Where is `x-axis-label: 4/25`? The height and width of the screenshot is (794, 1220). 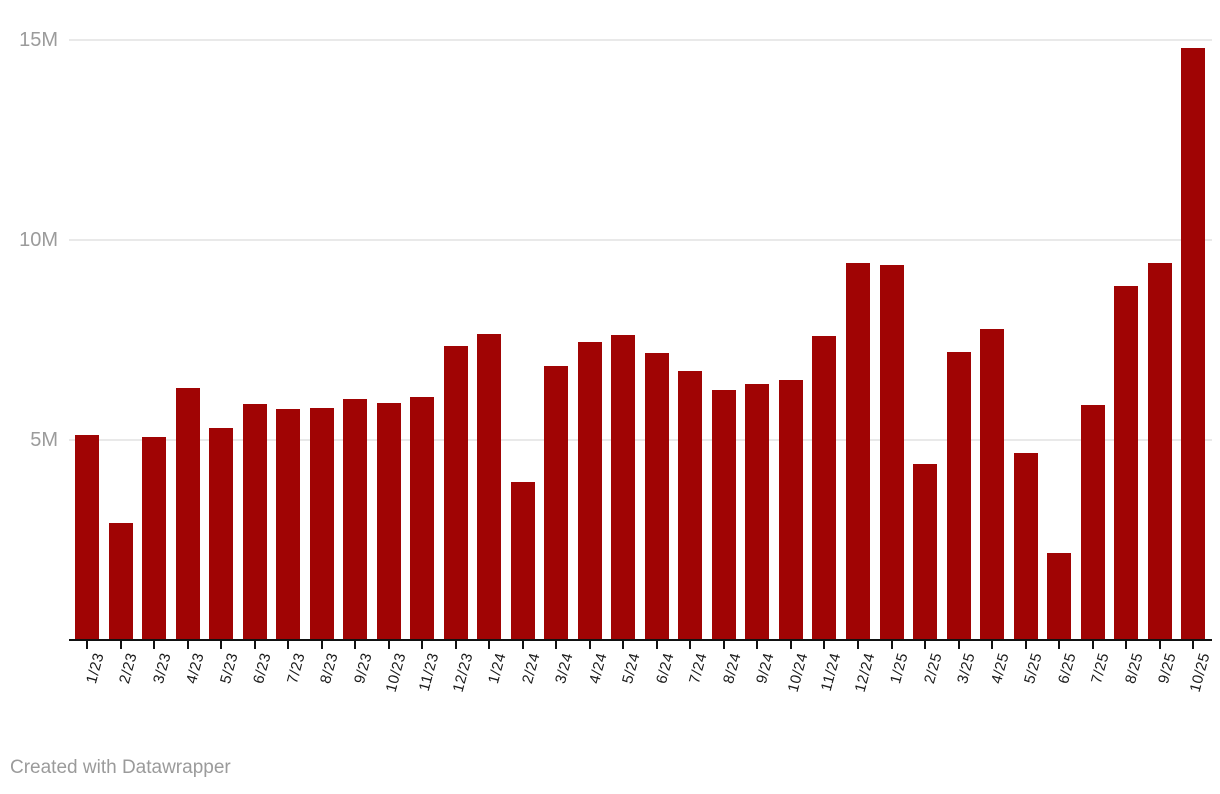 x-axis-label: 4/25 is located at coordinates (1000, 668).